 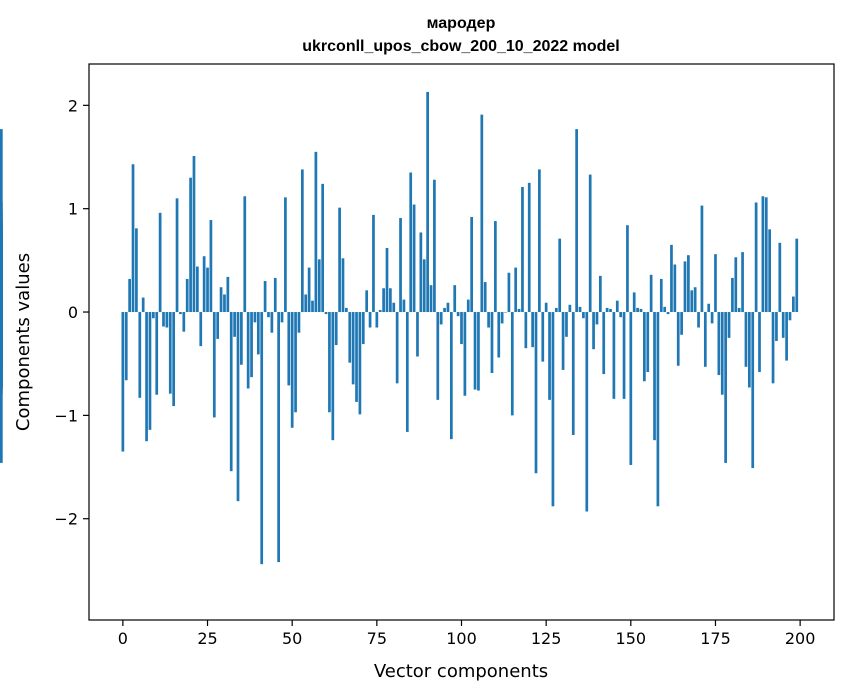 I want to click on x-tick-label: 150, so click(x=631, y=638).